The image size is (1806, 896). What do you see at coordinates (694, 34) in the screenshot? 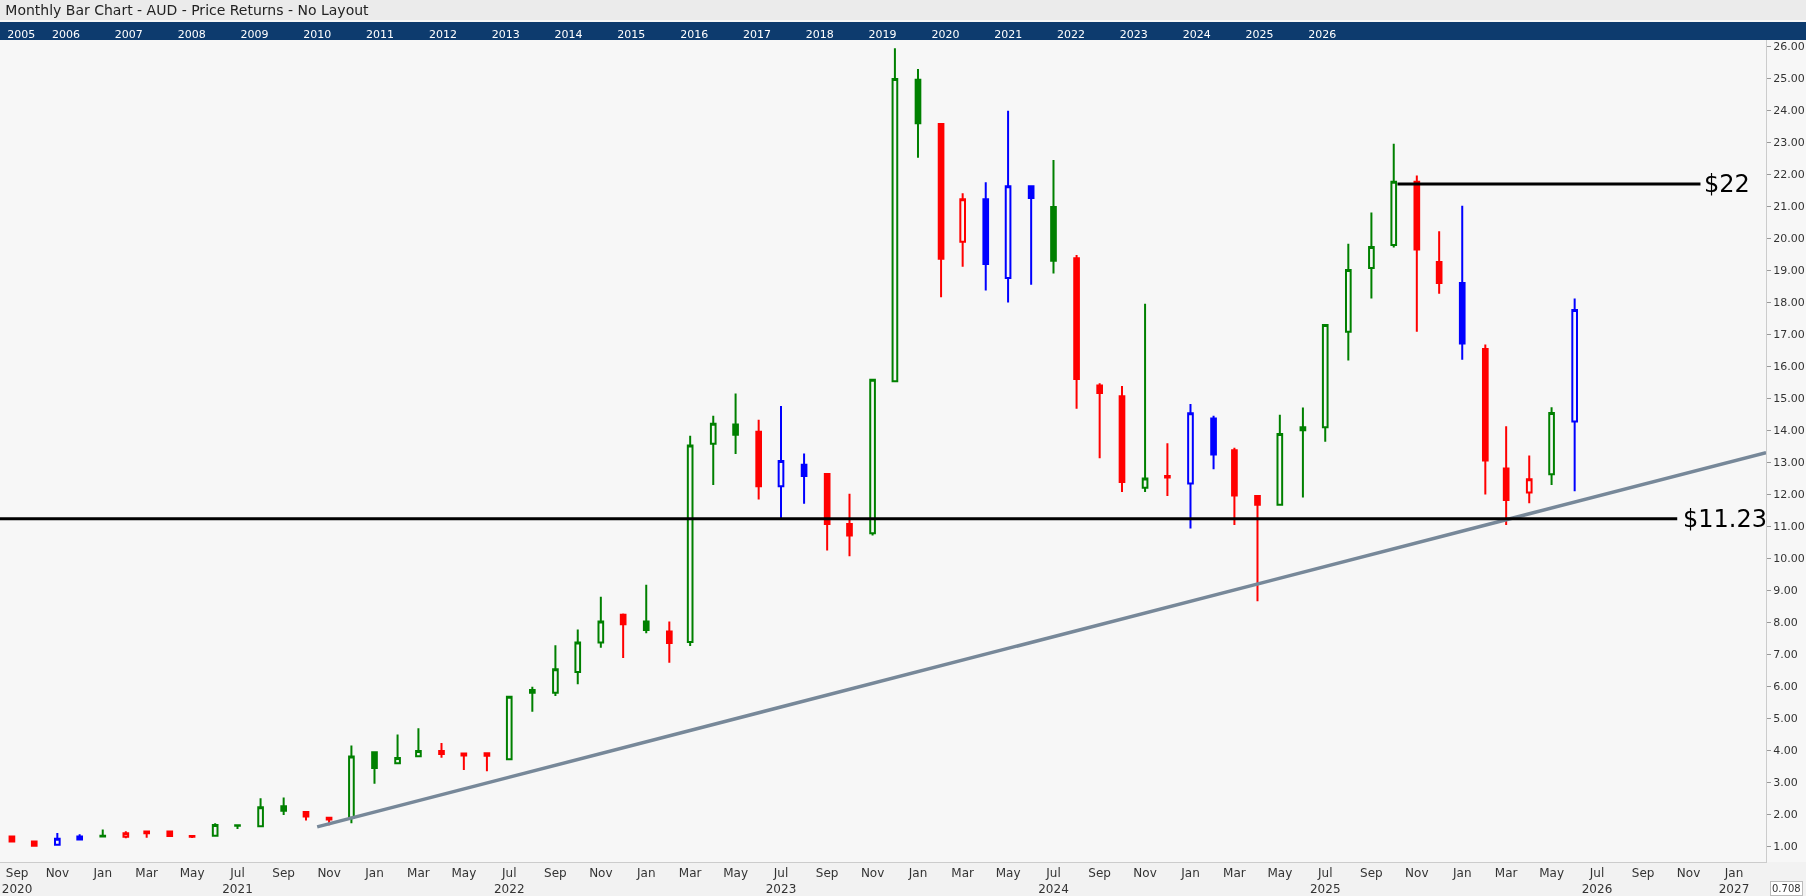
I see `x2-tick-label: 2016` at bounding box center [694, 34].